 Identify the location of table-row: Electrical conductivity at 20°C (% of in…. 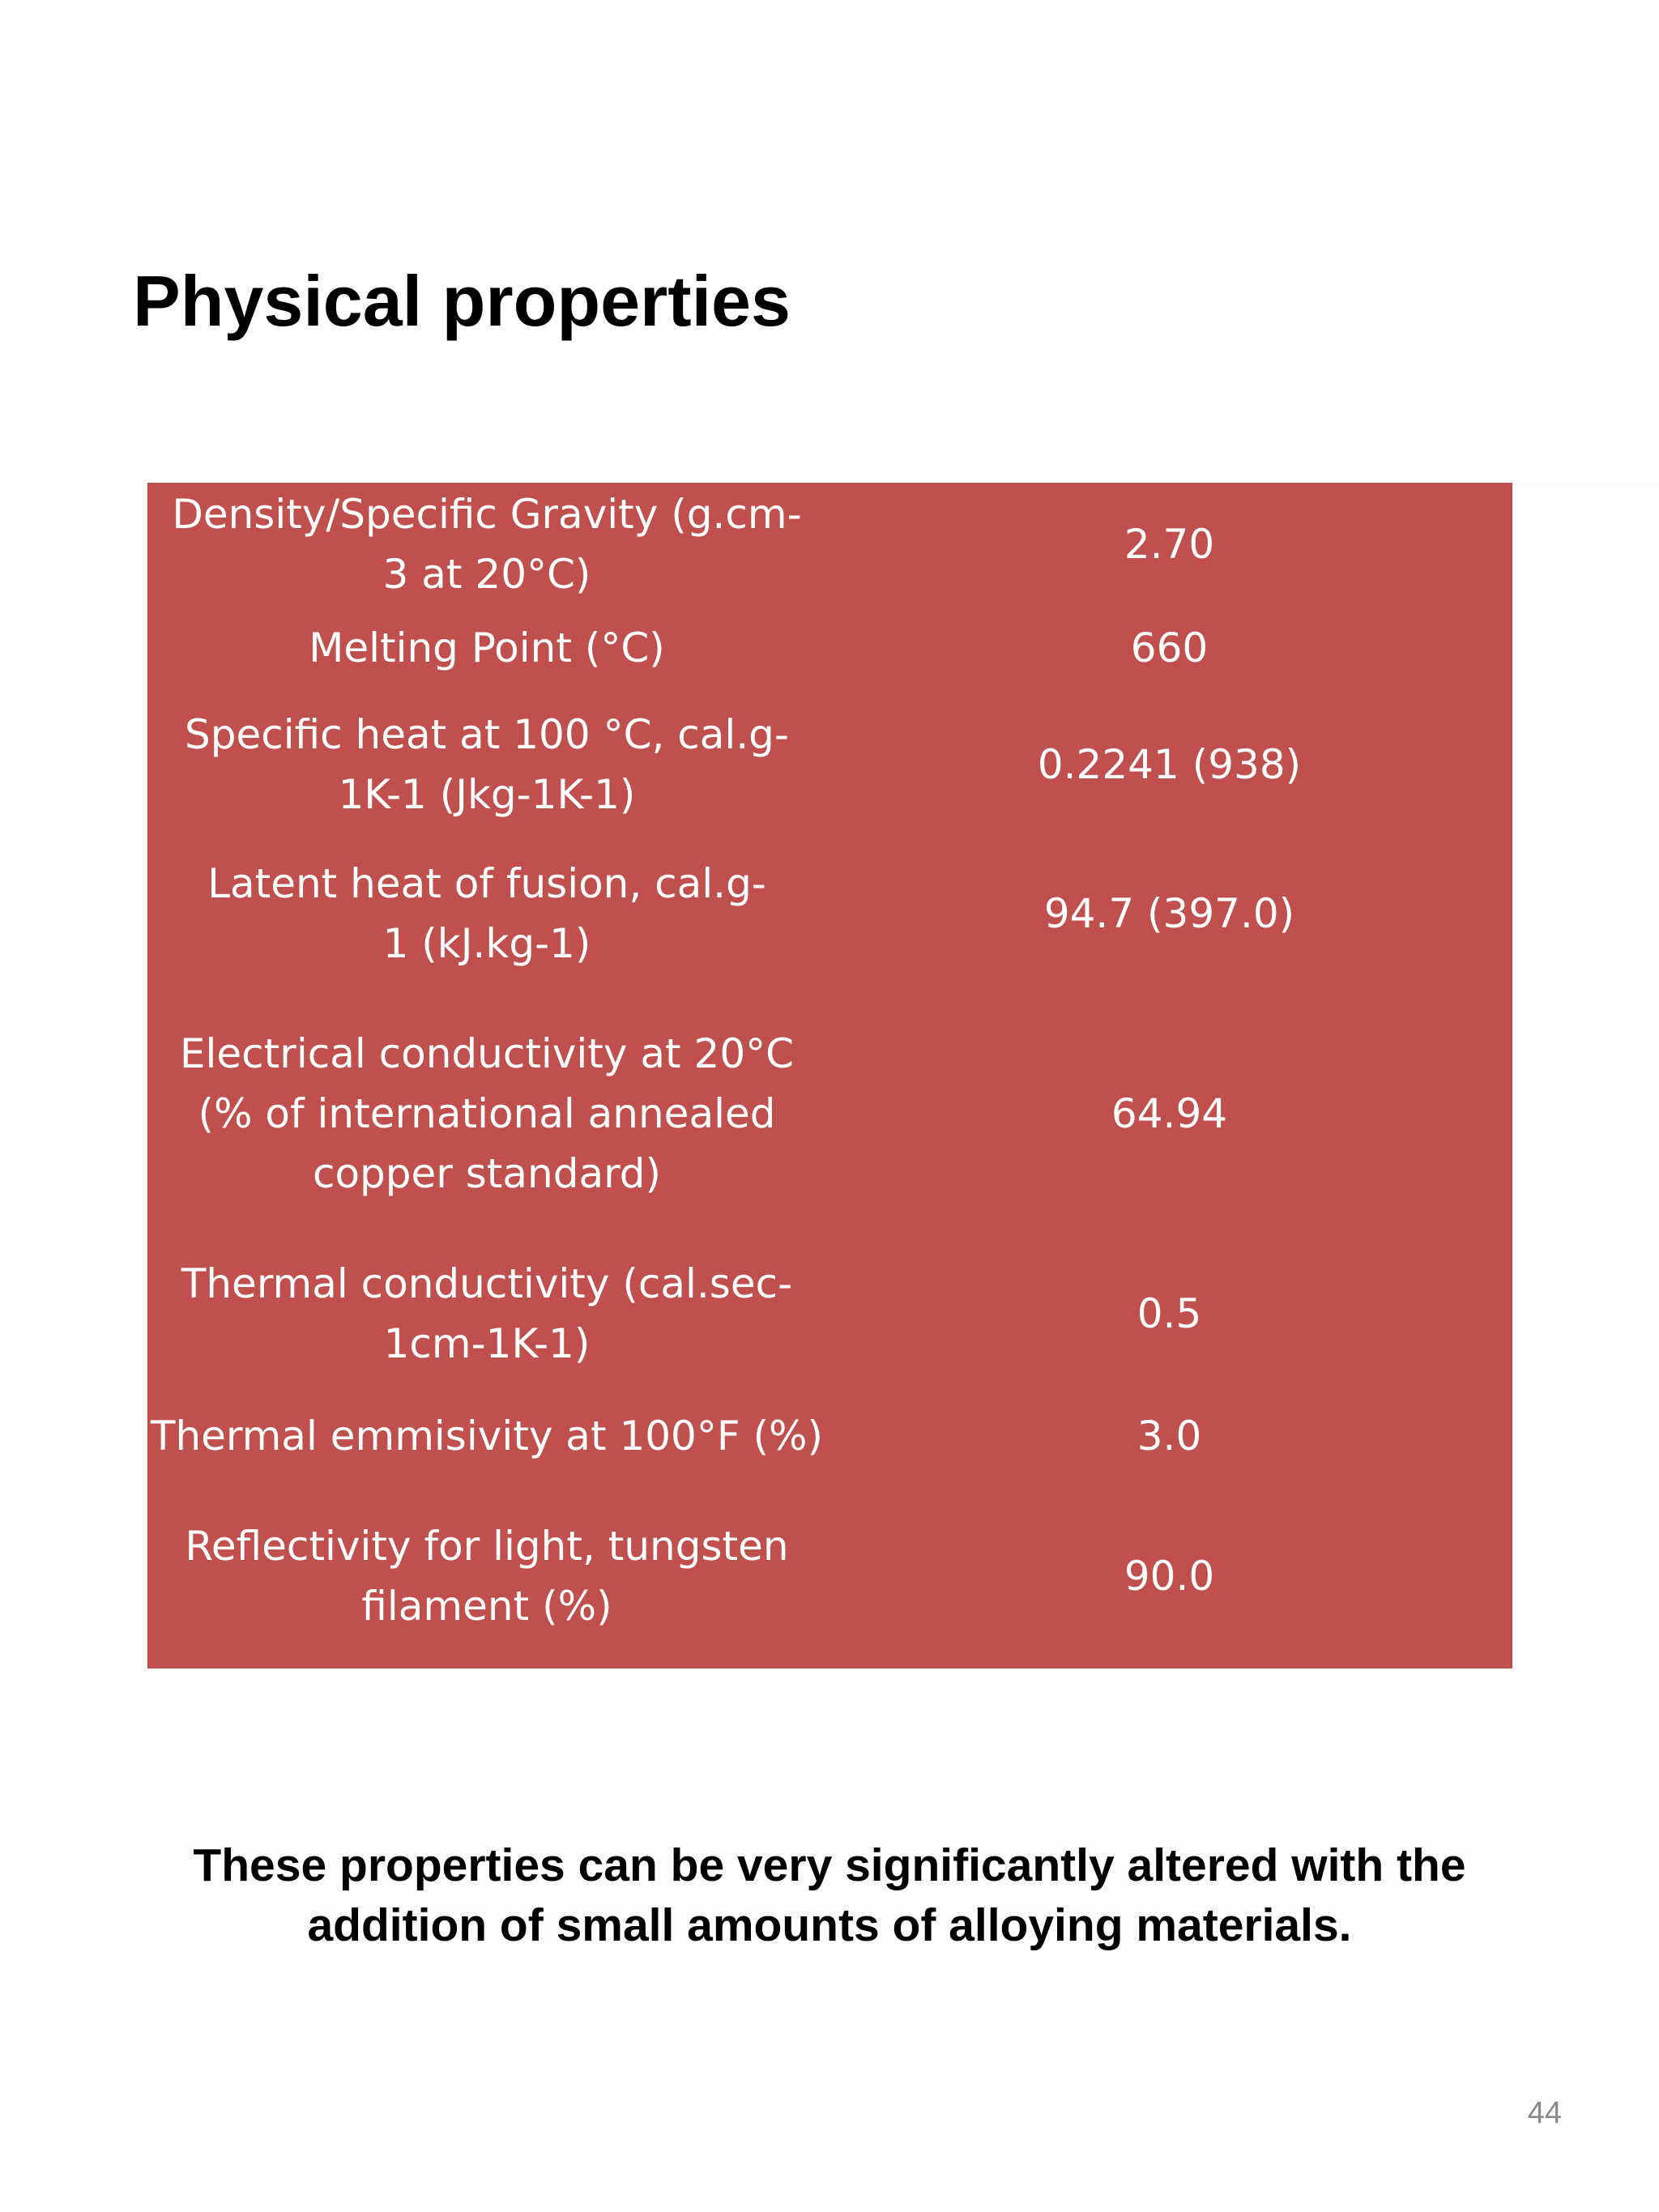
(829, 1113).